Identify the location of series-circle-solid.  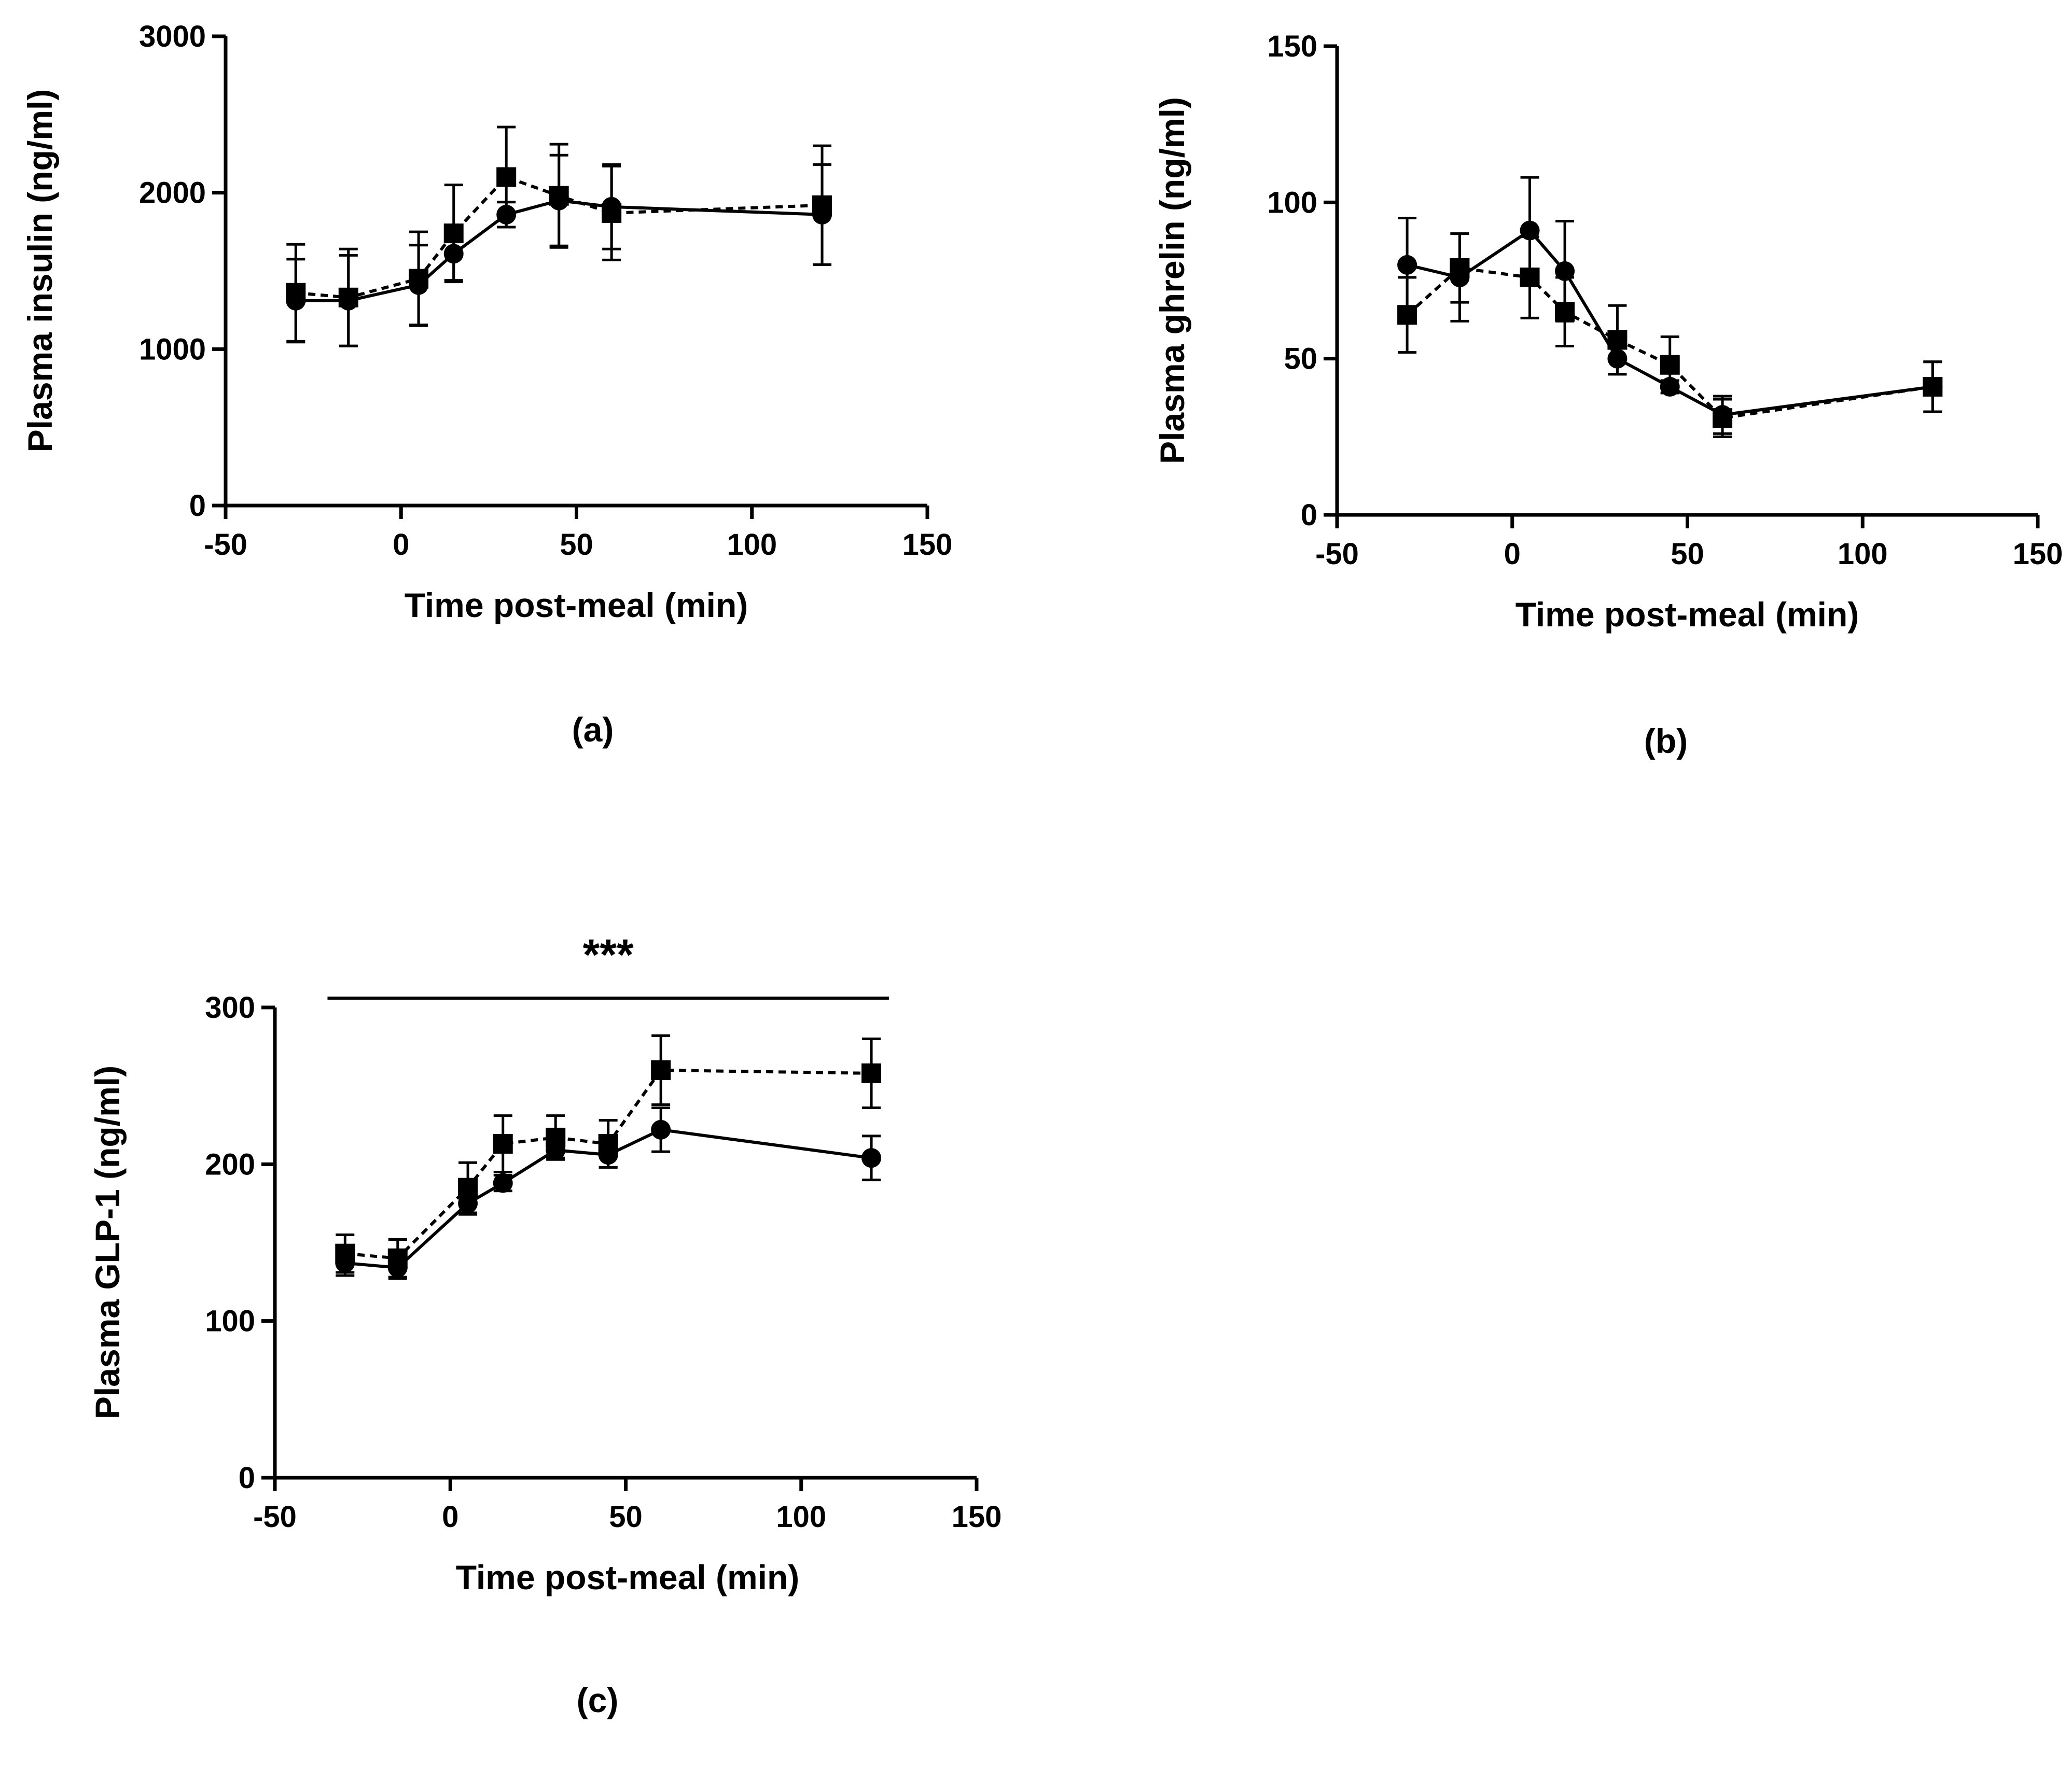
(1670, 305).